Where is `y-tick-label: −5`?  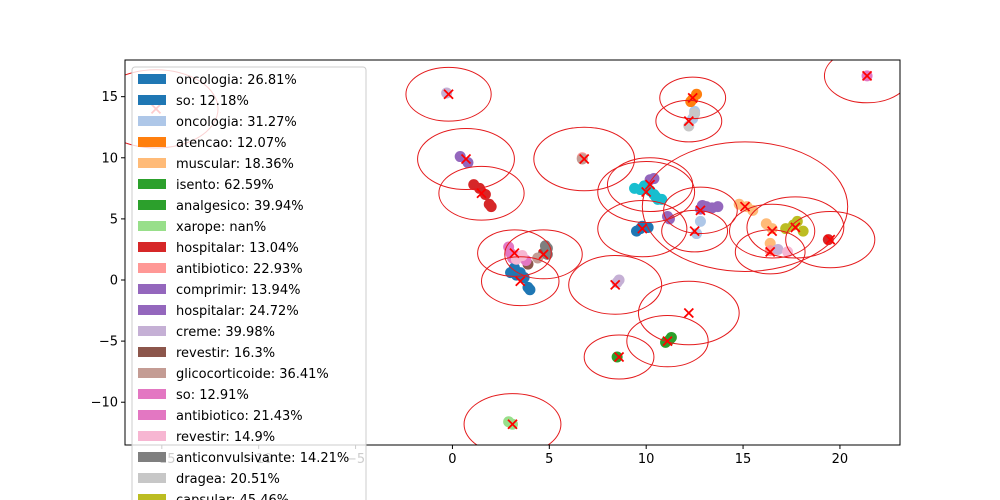 y-tick-label: −5 is located at coordinates (108, 342).